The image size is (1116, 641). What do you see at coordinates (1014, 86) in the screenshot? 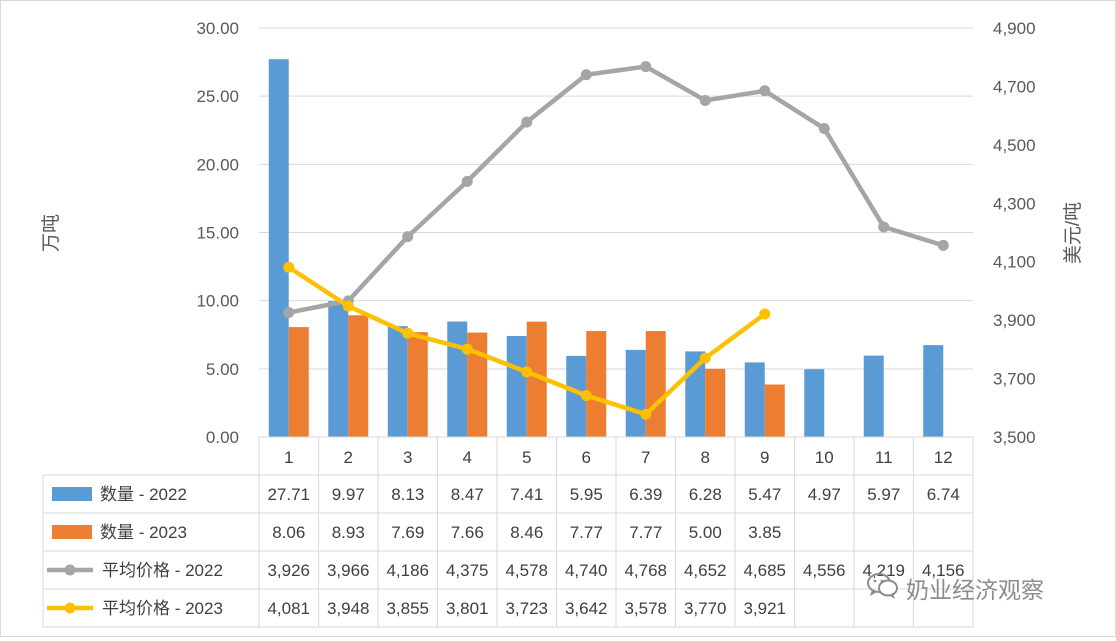
I see `y-right-tick-label: 4,700` at bounding box center [1014, 86].